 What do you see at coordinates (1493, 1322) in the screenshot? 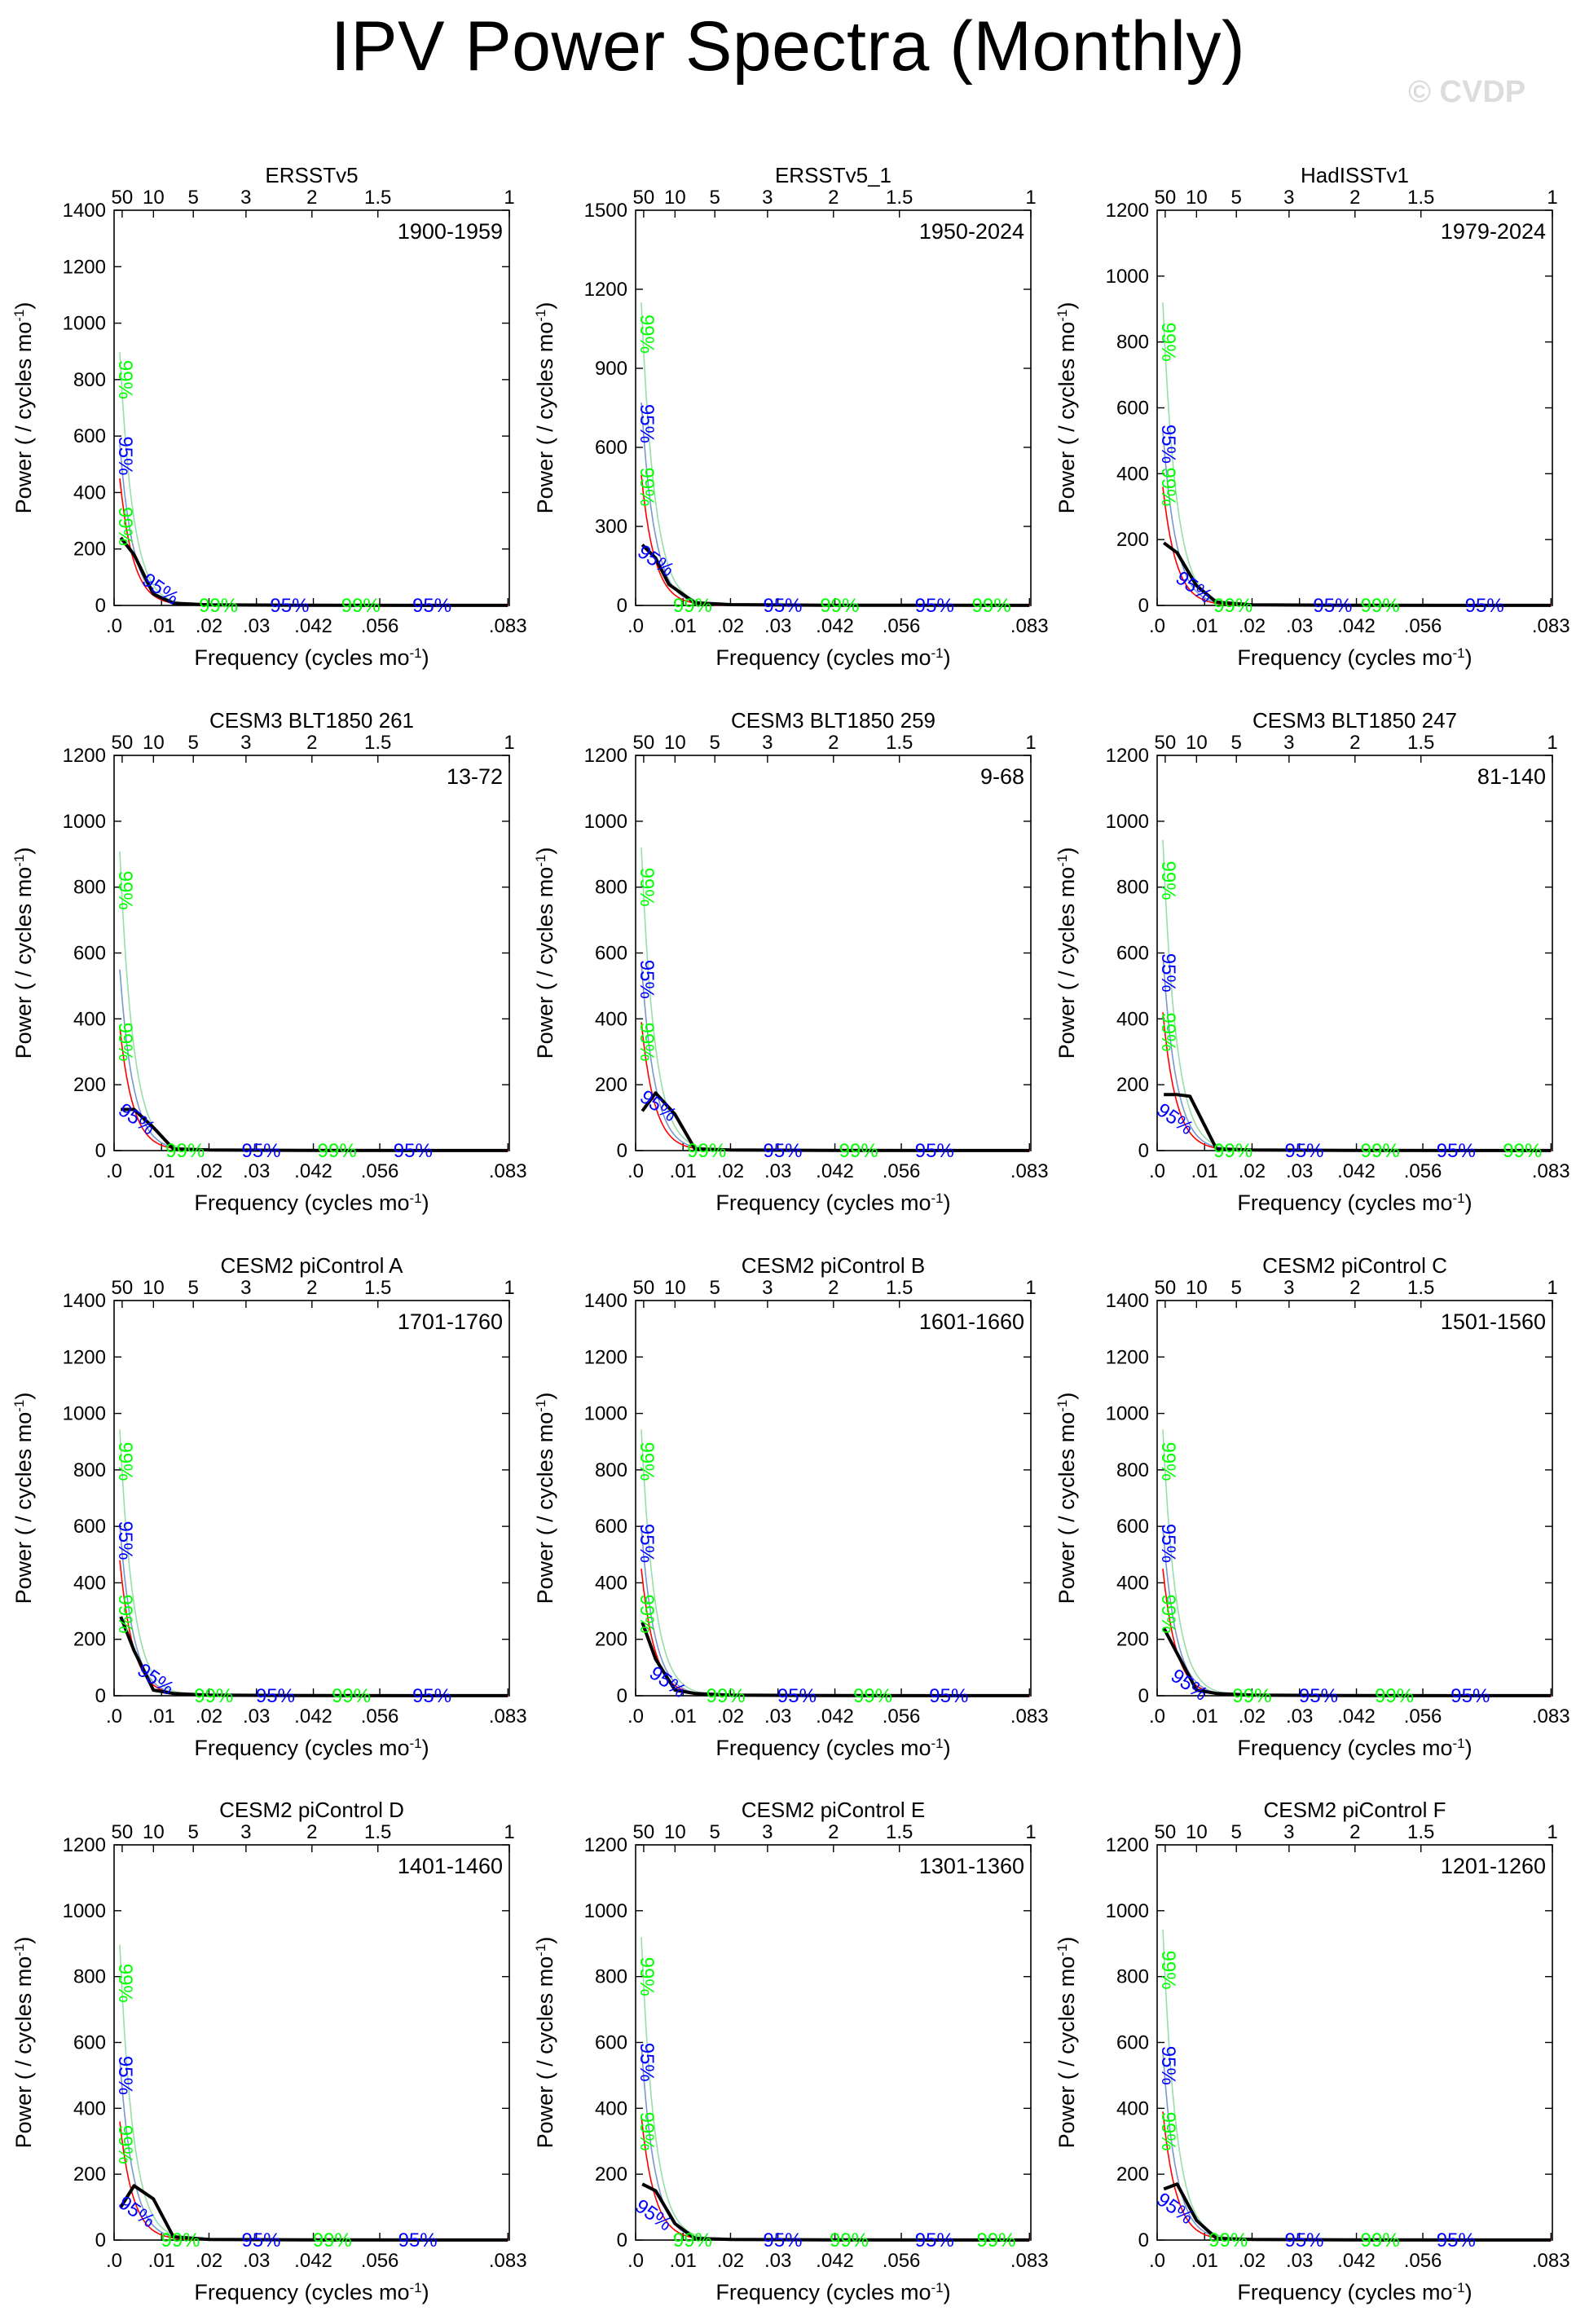
I see `period-label: 1501-1560` at bounding box center [1493, 1322].